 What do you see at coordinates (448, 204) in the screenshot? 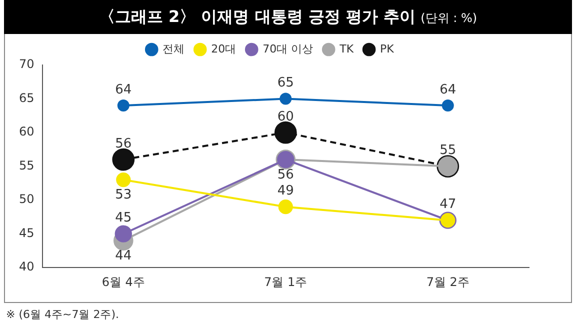
I see `data-label: 47` at bounding box center [448, 204].